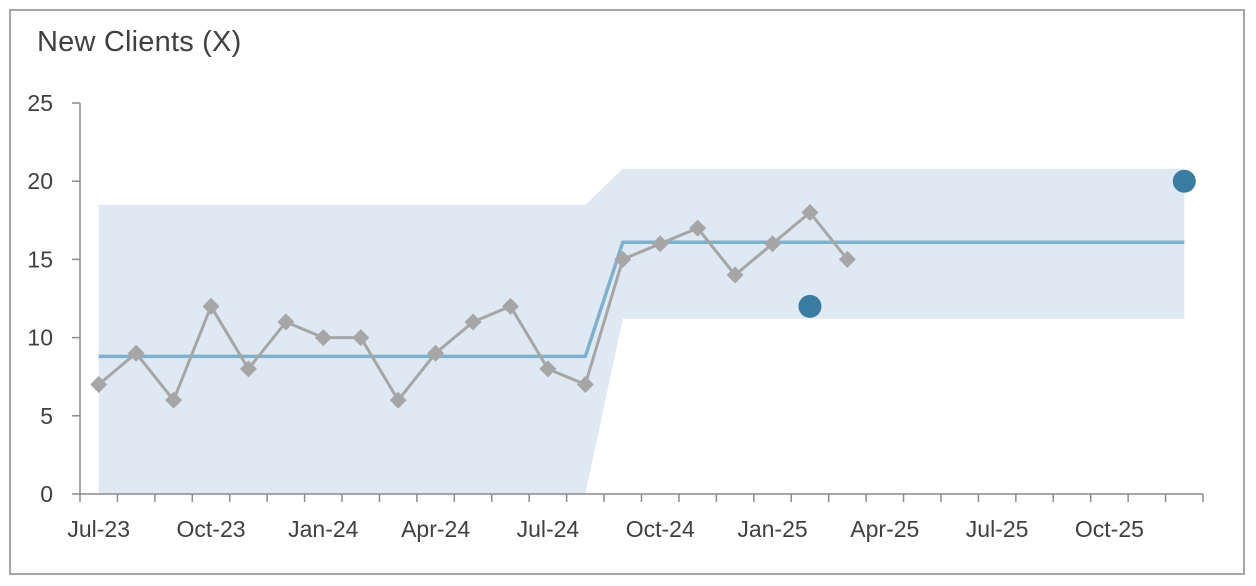  What do you see at coordinates (40, 103) in the screenshot?
I see `y-tick-label: 25` at bounding box center [40, 103].